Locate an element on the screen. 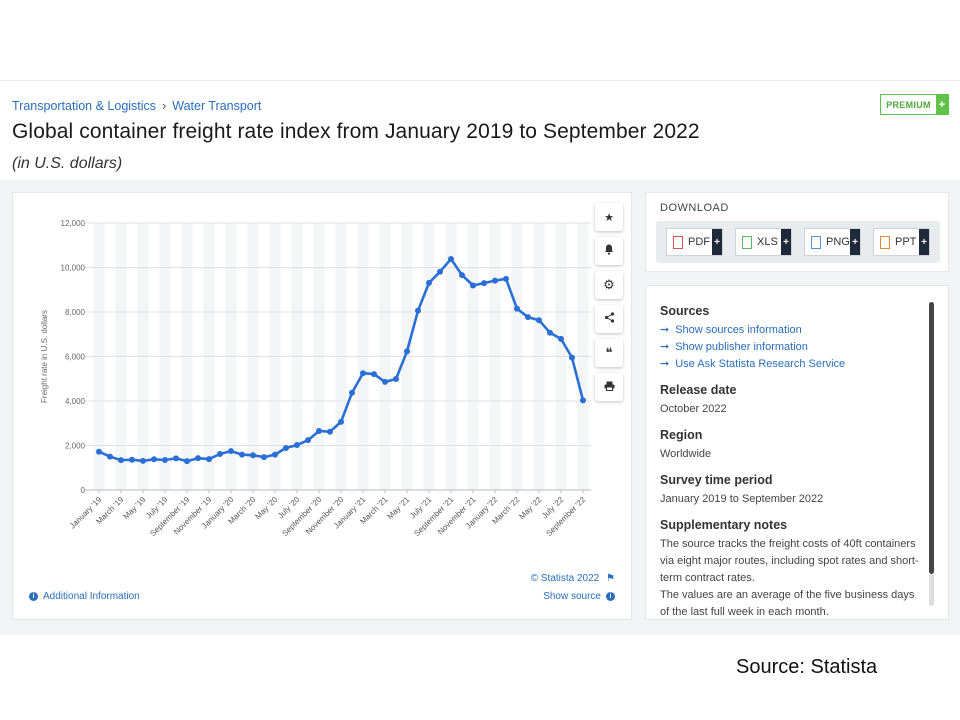 The image size is (960, 720). download-title: DOWNLOAD is located at coordinates (694, 208).